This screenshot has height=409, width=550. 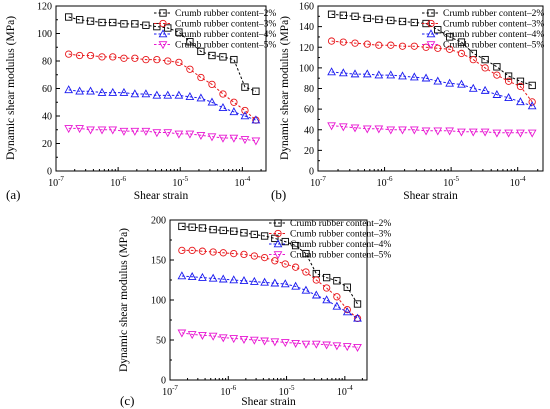 What do you see at coordinates (287, 391) in the screenshot?
I see `x-tick-label: 10⁻⁵` at bounding box center [287, 391].